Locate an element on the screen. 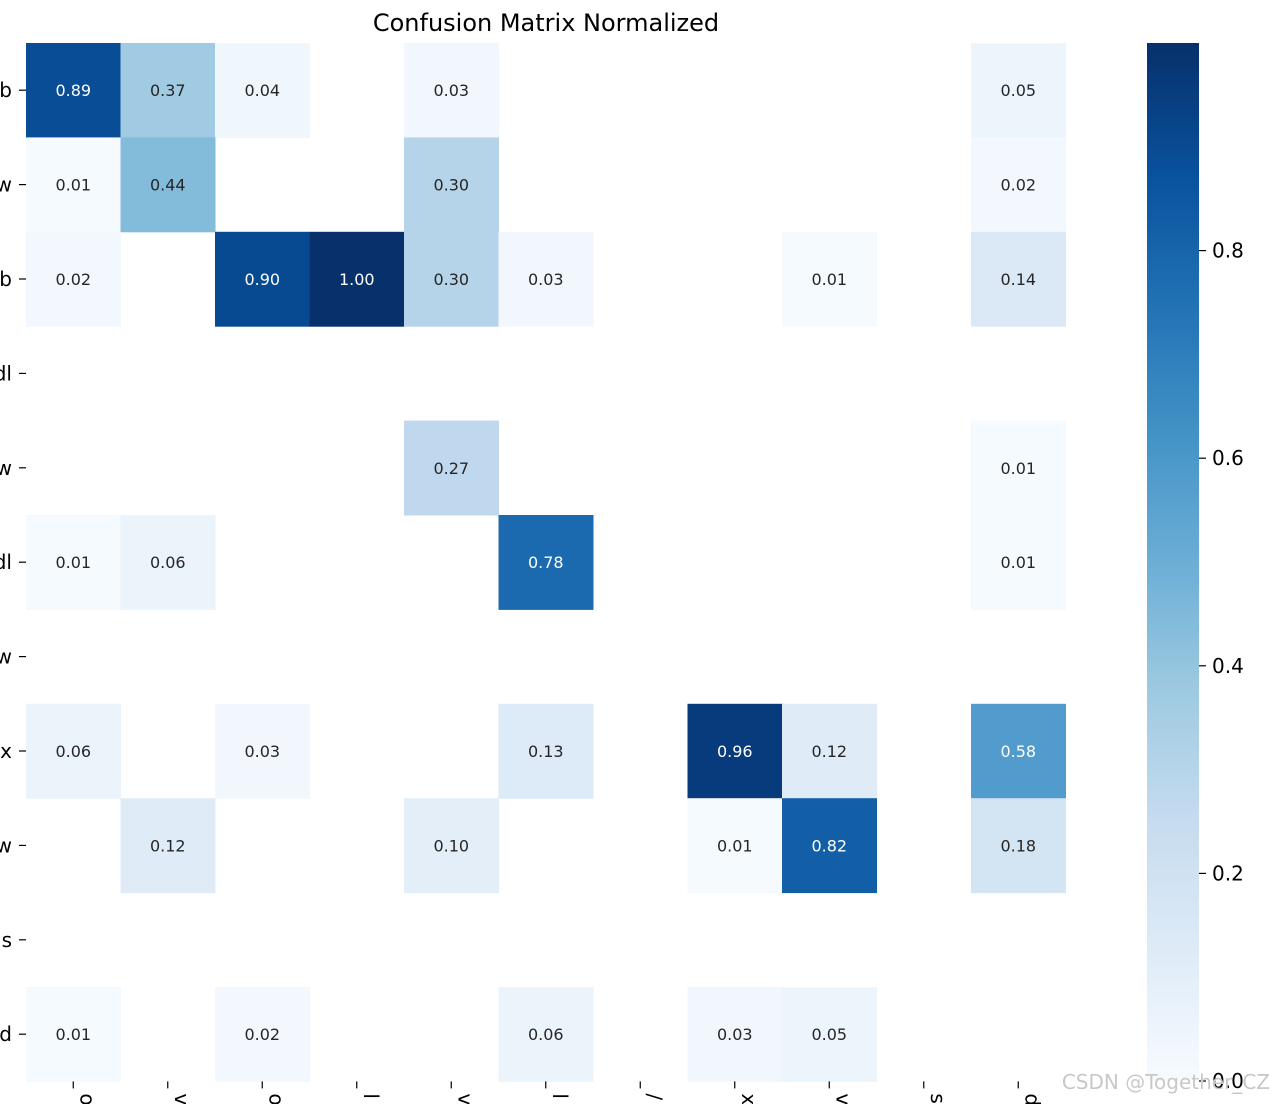  colorbar-axis: 0.0 0.2 0.4 0.6 0.8 is located at coordinates (1221, 666).